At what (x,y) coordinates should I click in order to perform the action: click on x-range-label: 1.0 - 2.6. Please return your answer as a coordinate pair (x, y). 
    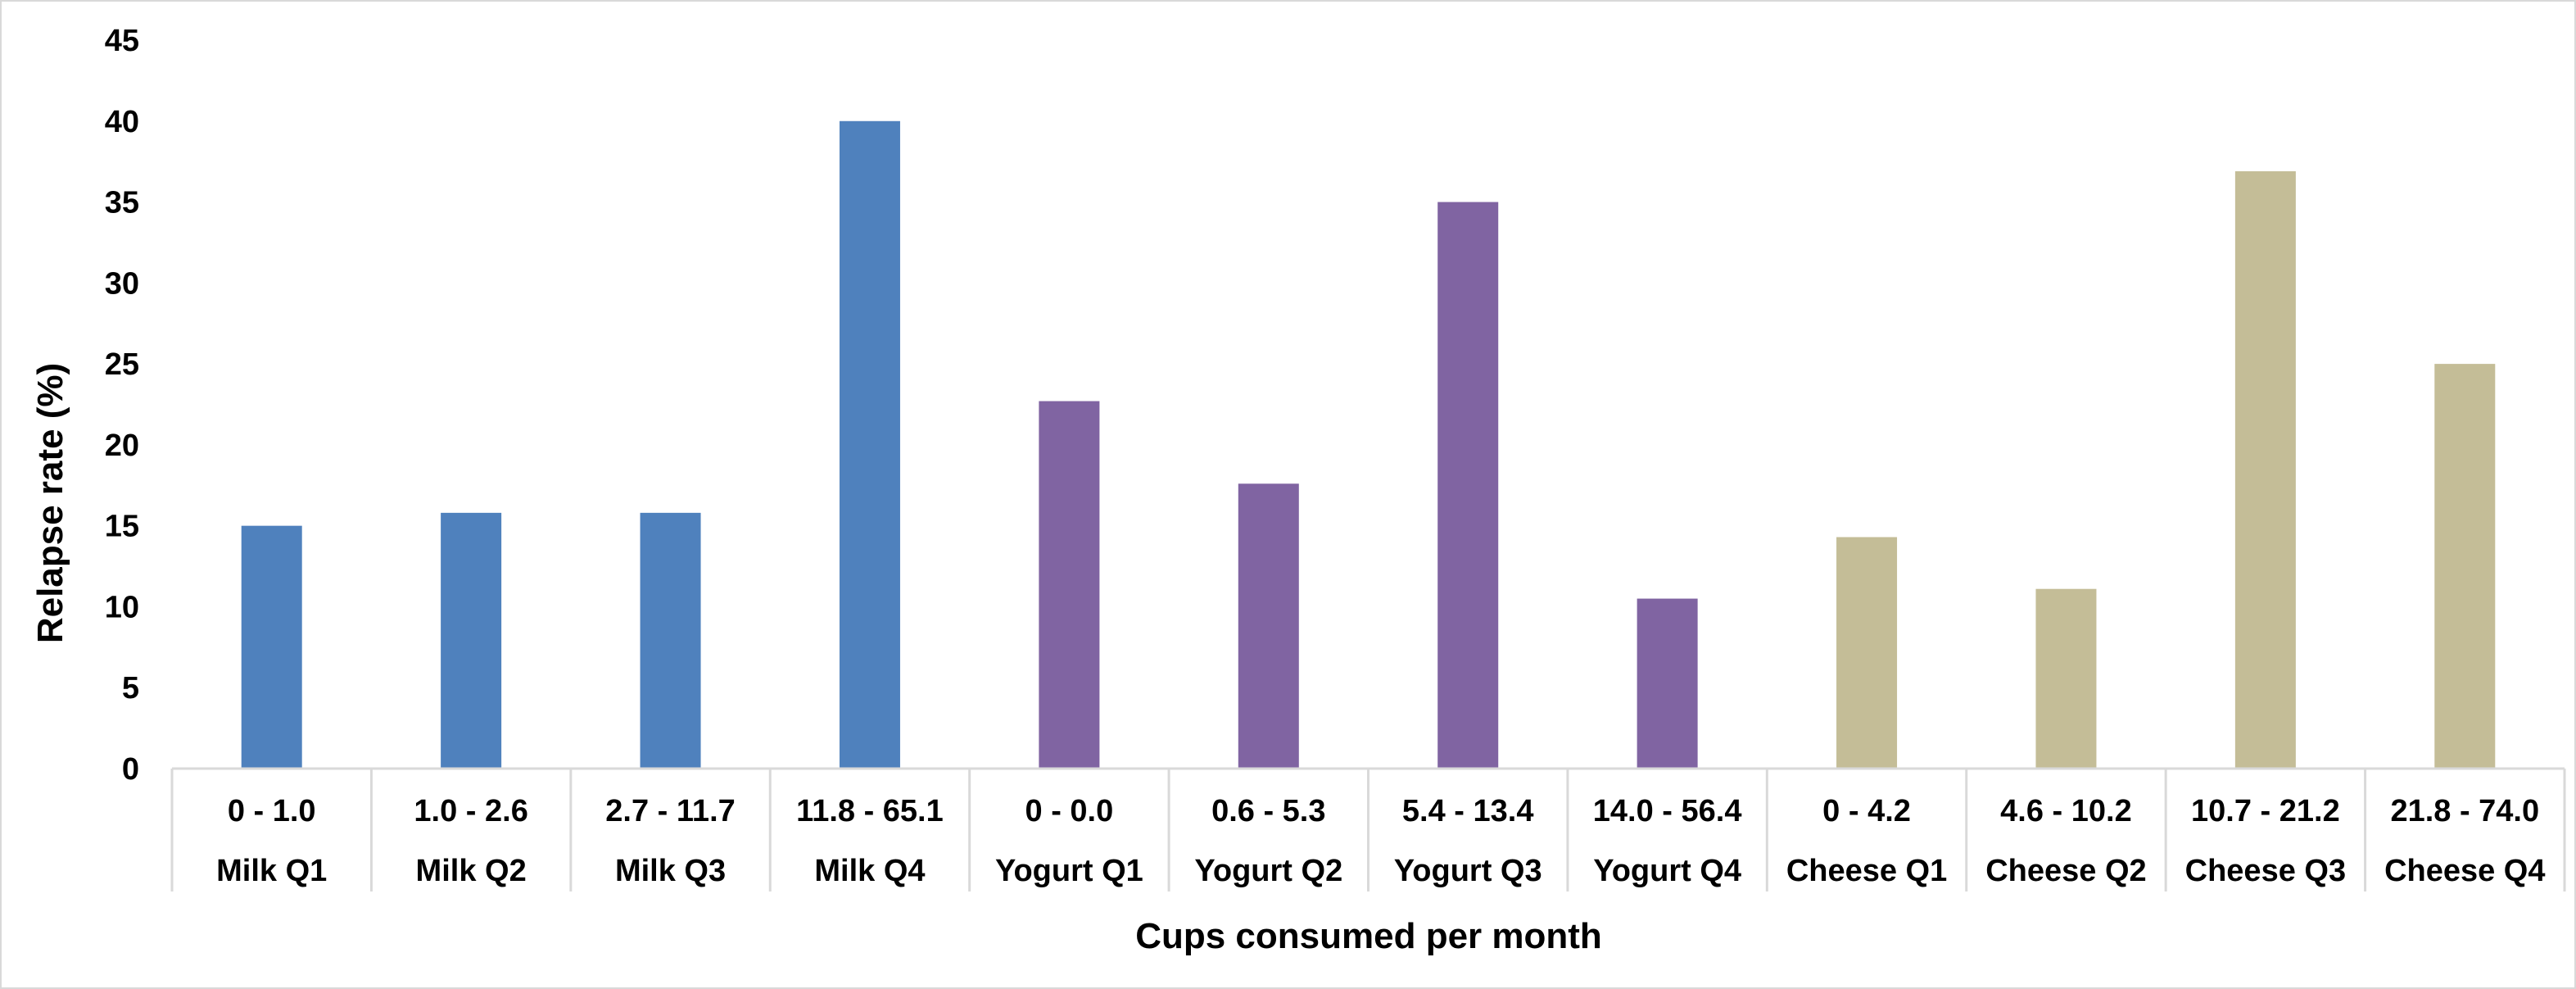
    Looking at the image, I should click on (470, 811).